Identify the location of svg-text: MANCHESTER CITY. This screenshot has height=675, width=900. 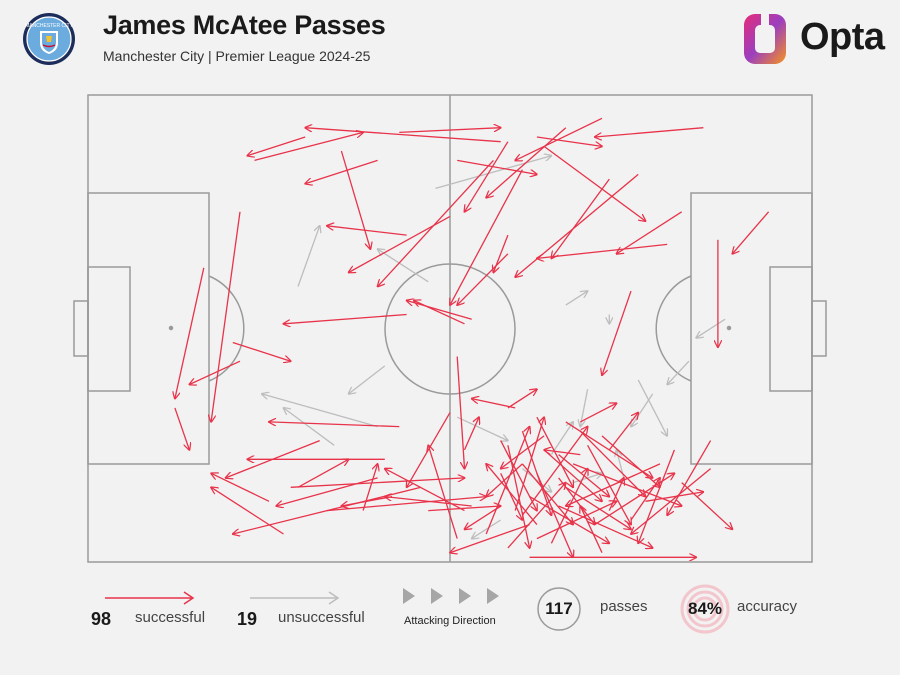
(49, 26).